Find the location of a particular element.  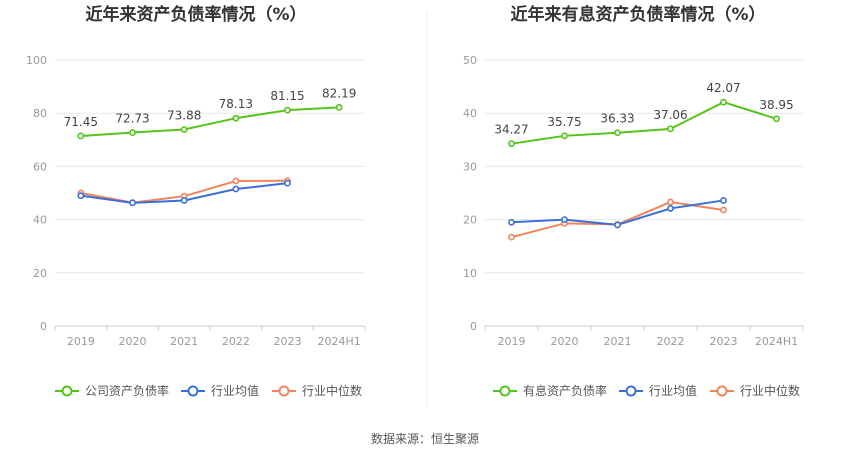

data-label: 81.15 is located at coordinates (287, 96).